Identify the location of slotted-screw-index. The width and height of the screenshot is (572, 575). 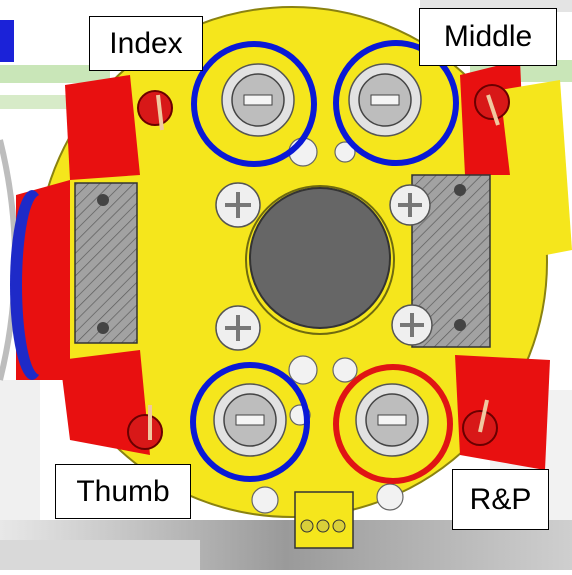
(258, 100).